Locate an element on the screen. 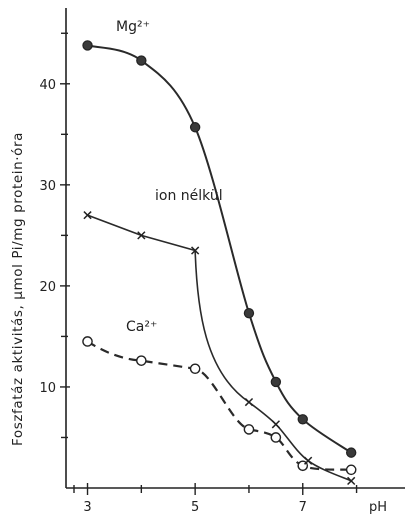  series-label-ca: Ca²⁺ is located at coordinates (141, 327).